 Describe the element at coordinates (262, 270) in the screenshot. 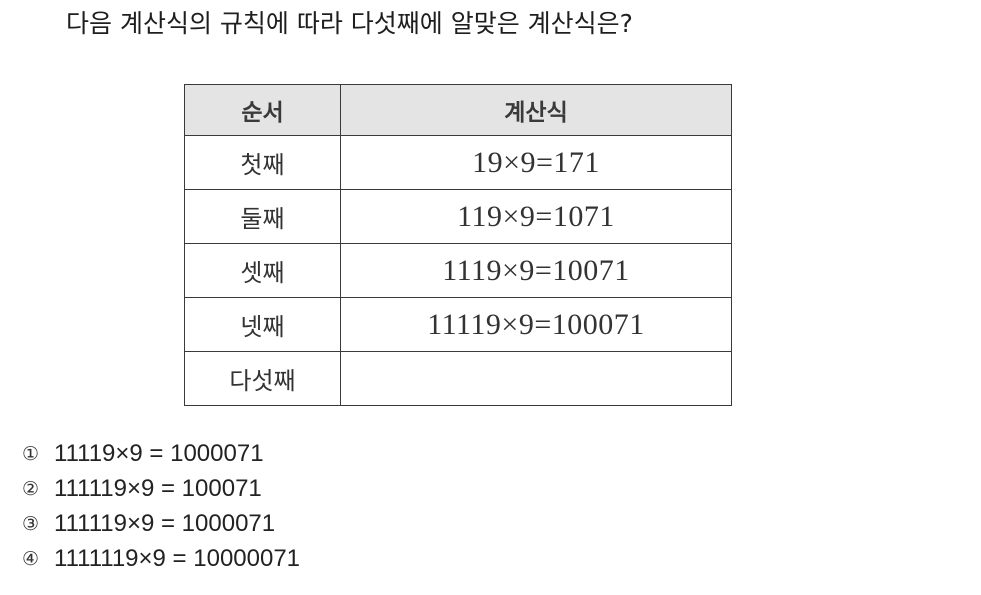

I see `row-label: 셋째` at that location.